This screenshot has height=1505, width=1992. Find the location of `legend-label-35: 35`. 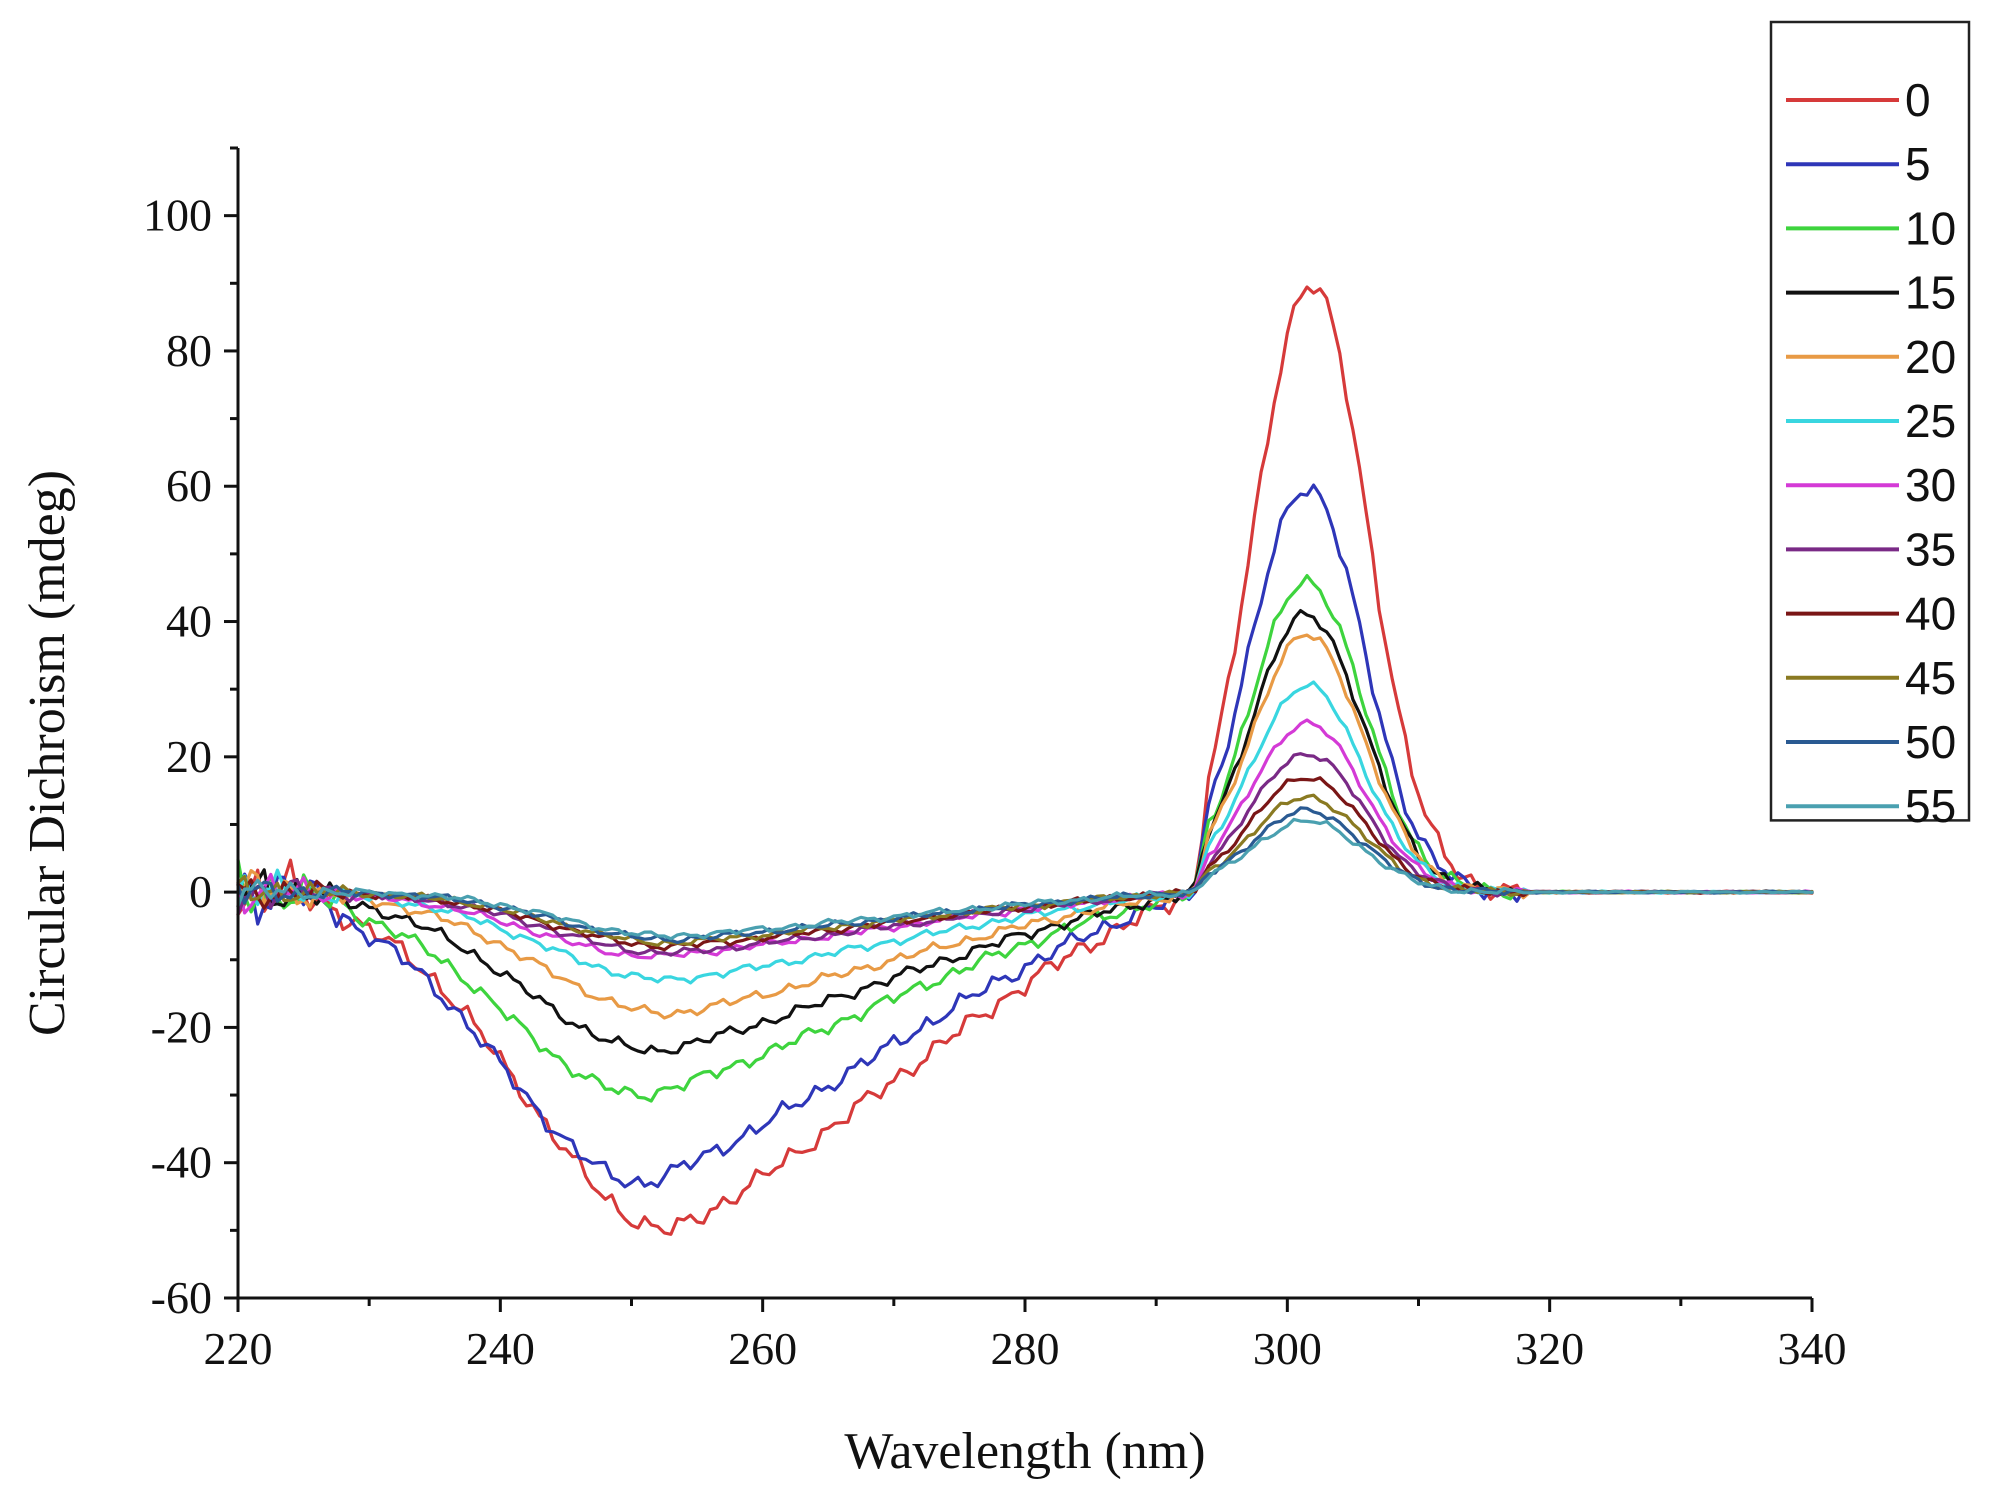

legend-label-35: 35 is located at coordinates (1930, 549).